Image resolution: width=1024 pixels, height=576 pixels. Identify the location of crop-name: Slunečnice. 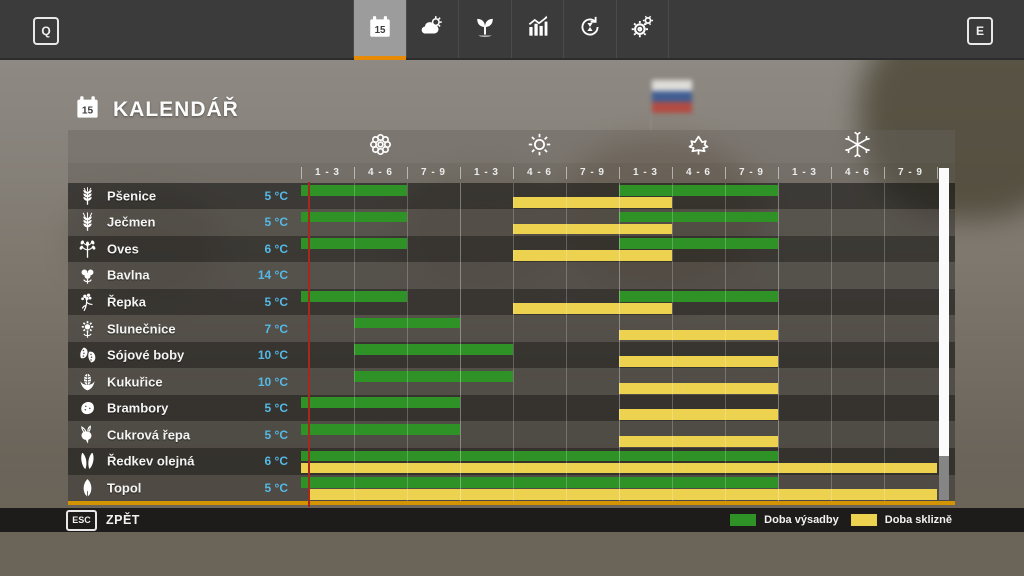
(141, 329).